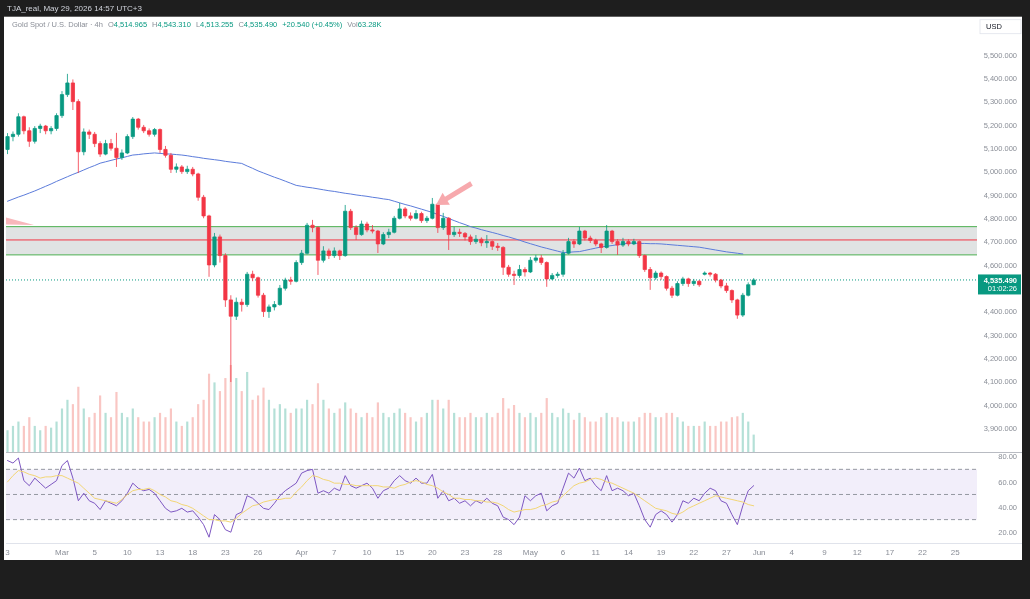 The width and height of the screenshot is (1030, 599). What do you see at coordinates (530, 552) in the screenshot?
I see `x-tick-label: May` at bounding box center [530, 552].